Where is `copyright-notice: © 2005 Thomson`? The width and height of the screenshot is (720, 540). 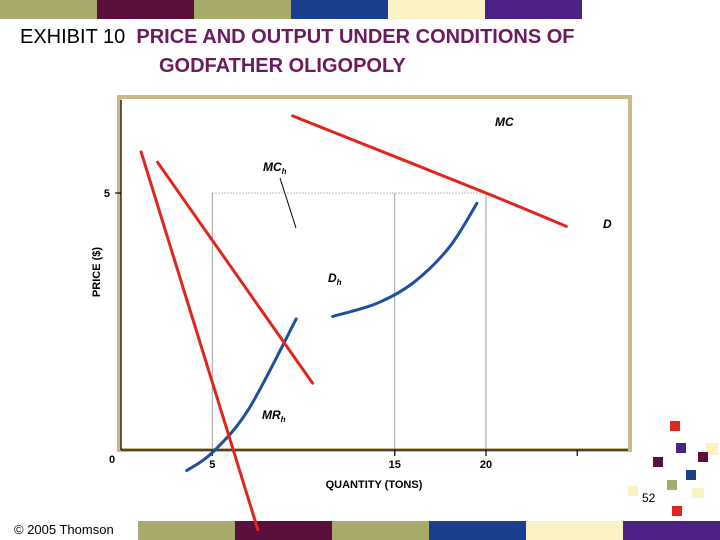 copyright-notice: © 2005 Thomson is located at coordinates (64, 529).